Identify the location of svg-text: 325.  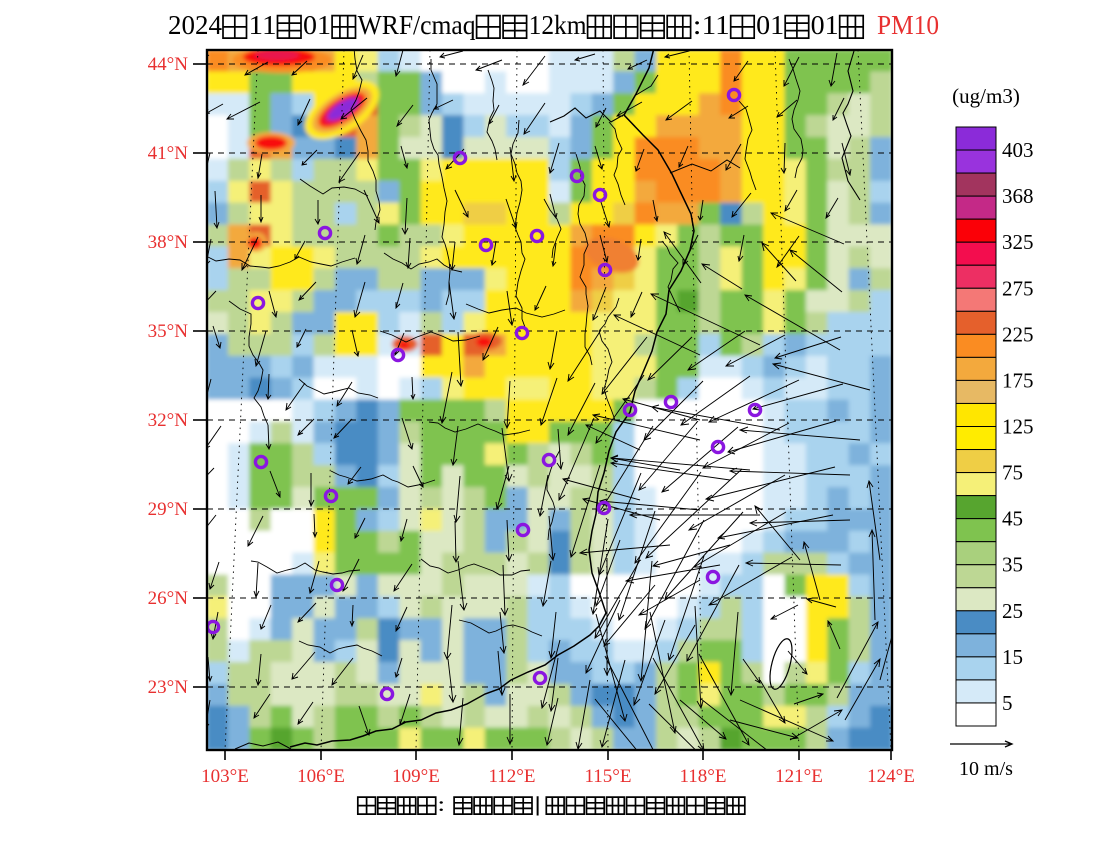
(1018, 242).